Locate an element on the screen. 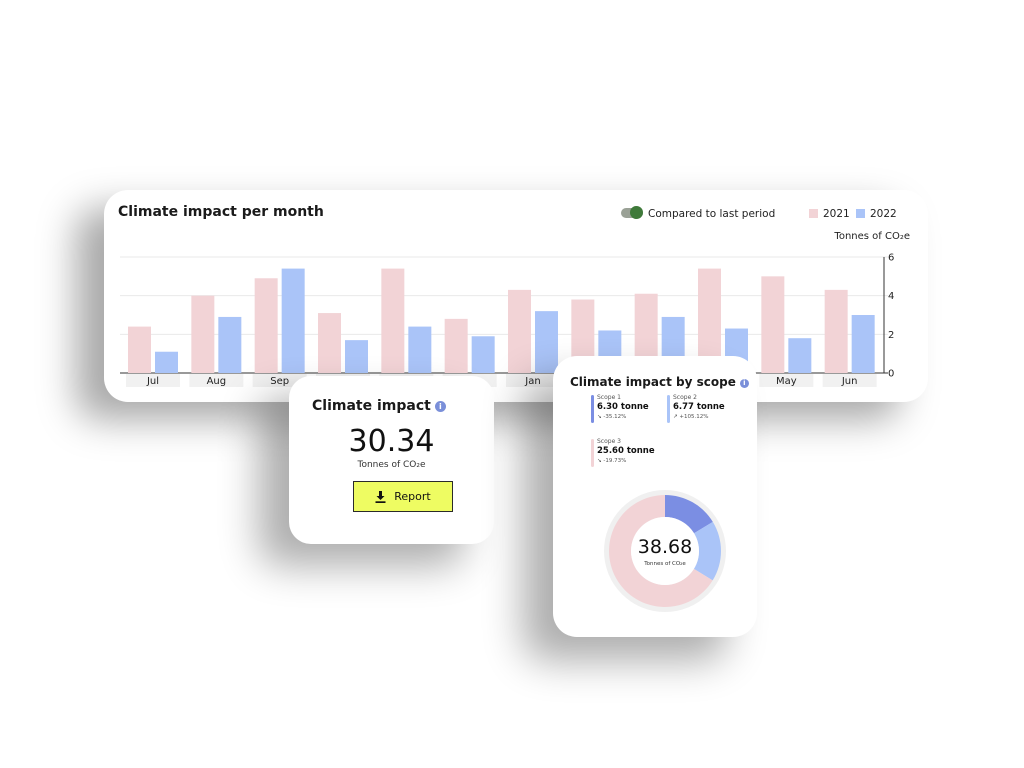 The width and height of the screenshot is (1024, 768). bar-2021-nov is located at coordinates (393, 320).